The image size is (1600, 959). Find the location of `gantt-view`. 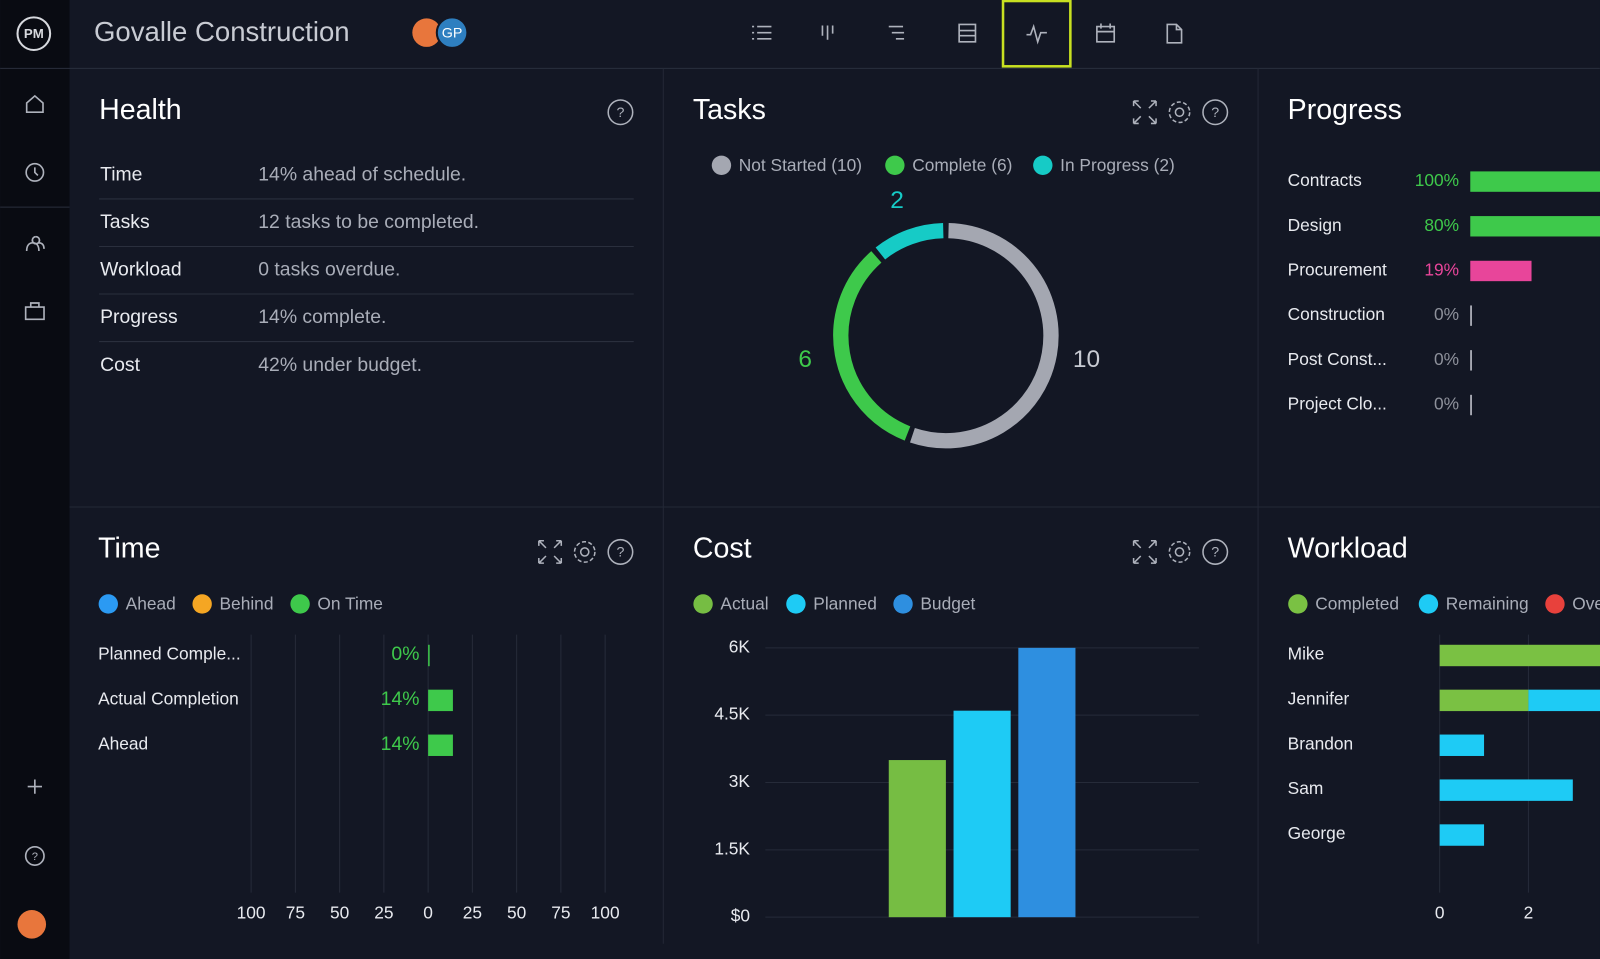

gantt-view is located at coordinates (896, 32).